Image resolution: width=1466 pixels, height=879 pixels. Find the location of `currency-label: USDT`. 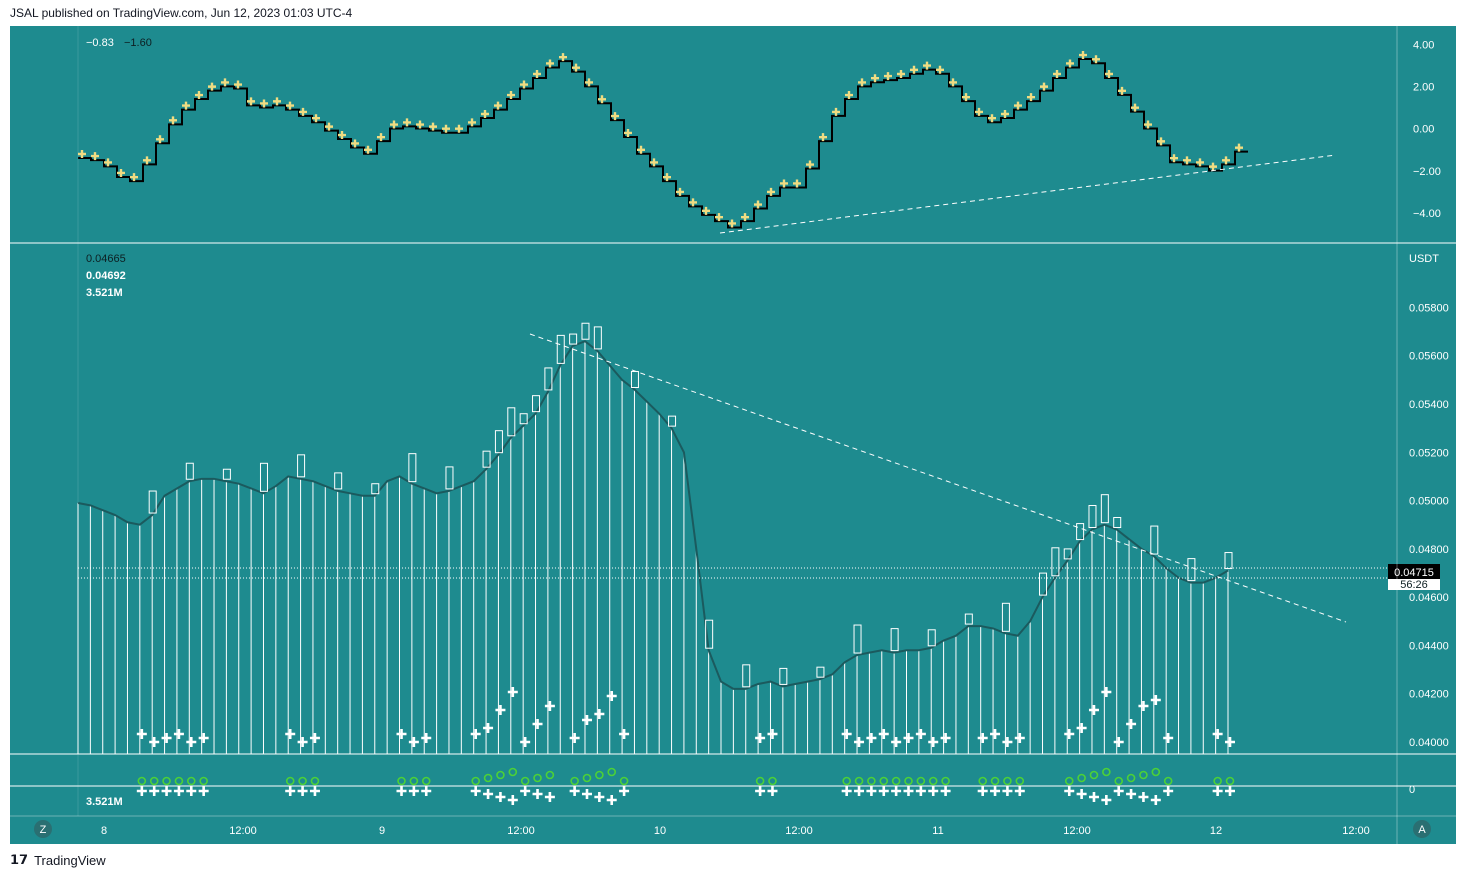

currency-label: USDT is located at coordinates (1424, 259).